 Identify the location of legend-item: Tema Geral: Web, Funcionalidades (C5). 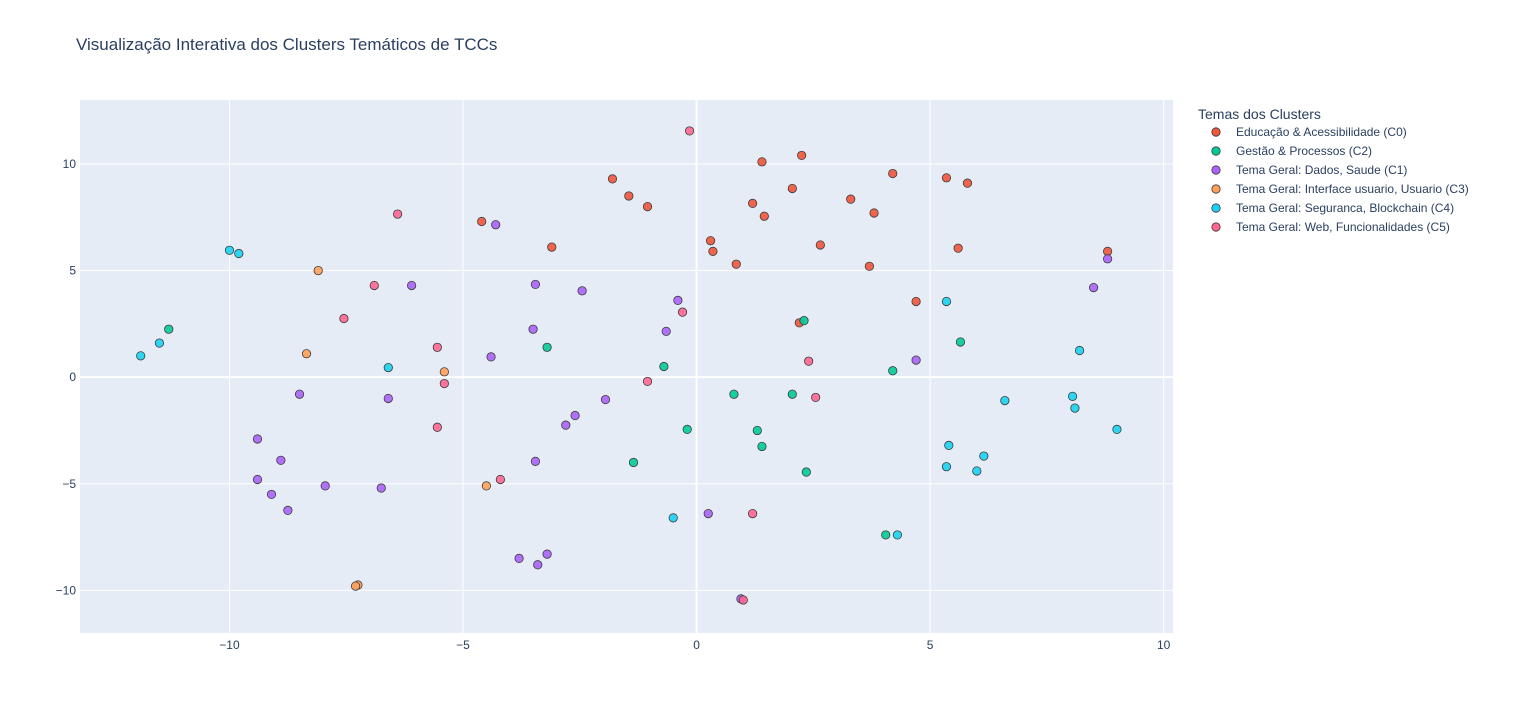
(1330, 227).